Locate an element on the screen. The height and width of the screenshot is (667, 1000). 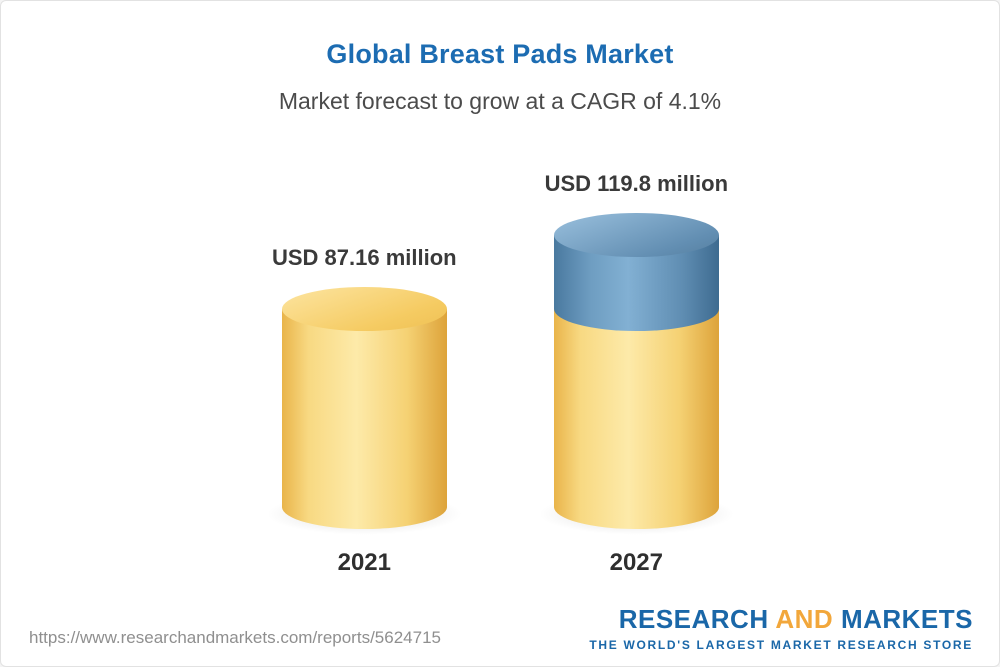
bar-group-2027: USD 119.8 million 2027 is located at coordinates (636, 374).